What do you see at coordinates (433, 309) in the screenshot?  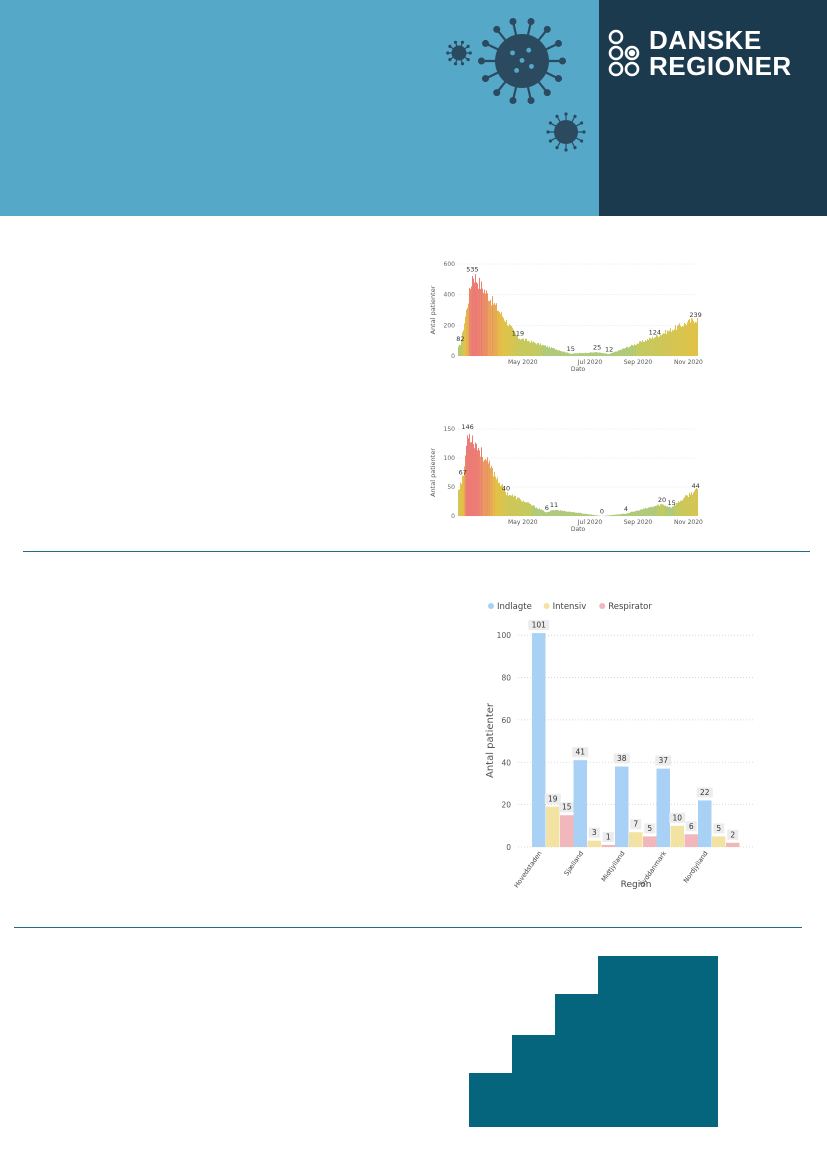 I see `y-axis-label: Antal patienter` at bounding box center [433, 309].